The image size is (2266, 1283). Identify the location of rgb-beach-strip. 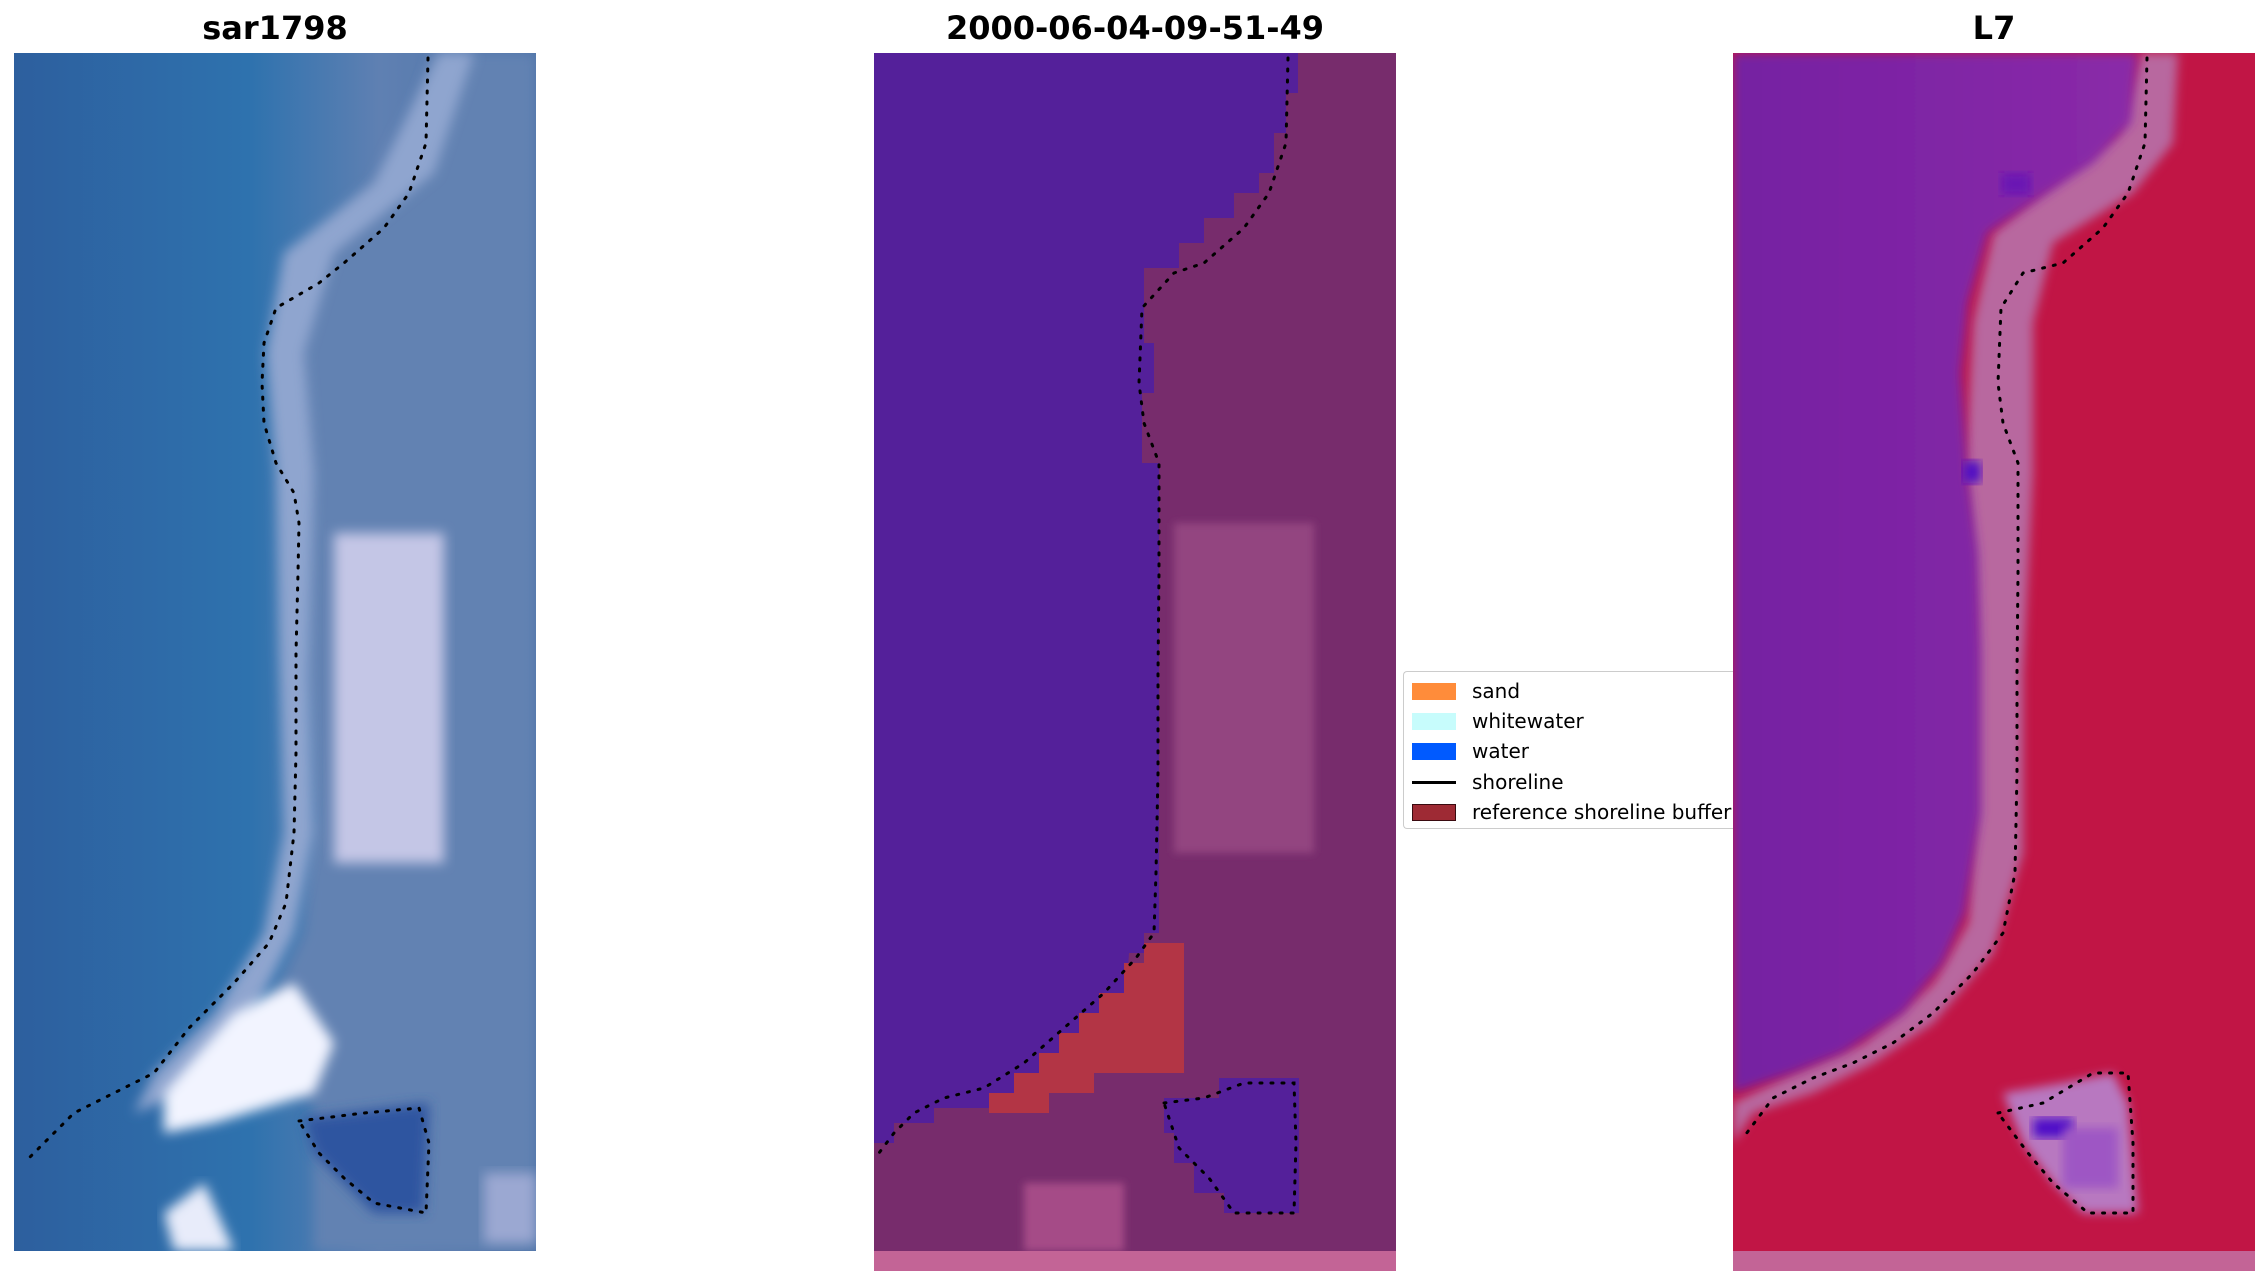
(304, 583).